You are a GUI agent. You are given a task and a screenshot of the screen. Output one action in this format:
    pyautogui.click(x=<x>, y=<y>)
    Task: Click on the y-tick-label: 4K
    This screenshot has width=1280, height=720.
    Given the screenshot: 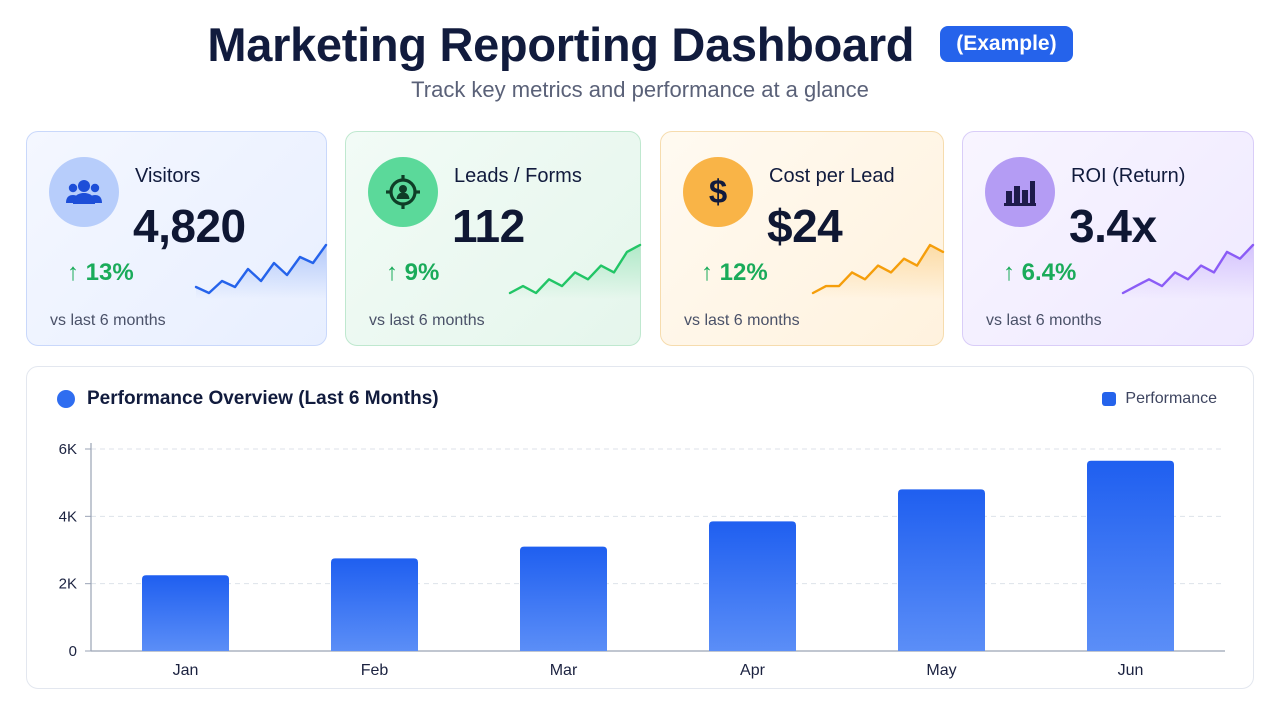 What is the action you would take?
    pyautogui.click(x=68, y=516)
    